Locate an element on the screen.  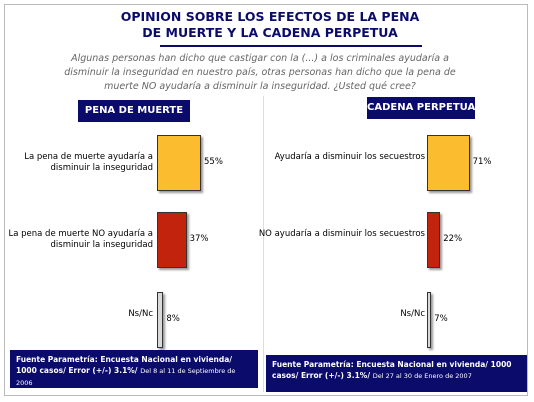
value-label: 37% is located at coordinates (199, 239).